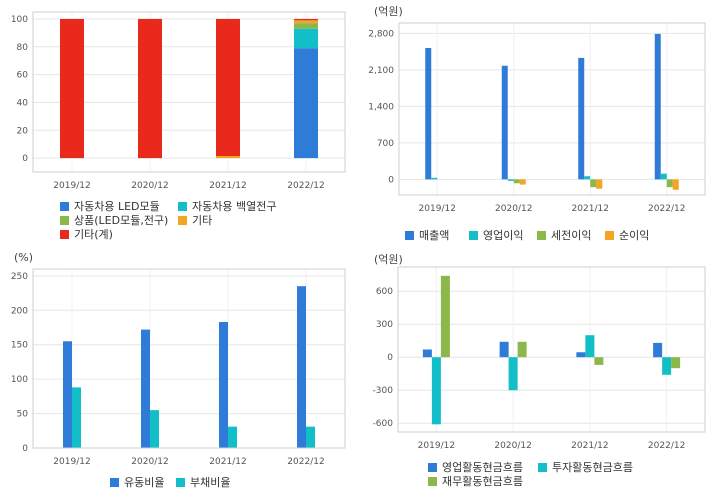 The height and width of the screenshot is (496, 720). I want to click on legend-item-incandescent-bulb: 자동차용 백열전구, so click(227, 207).